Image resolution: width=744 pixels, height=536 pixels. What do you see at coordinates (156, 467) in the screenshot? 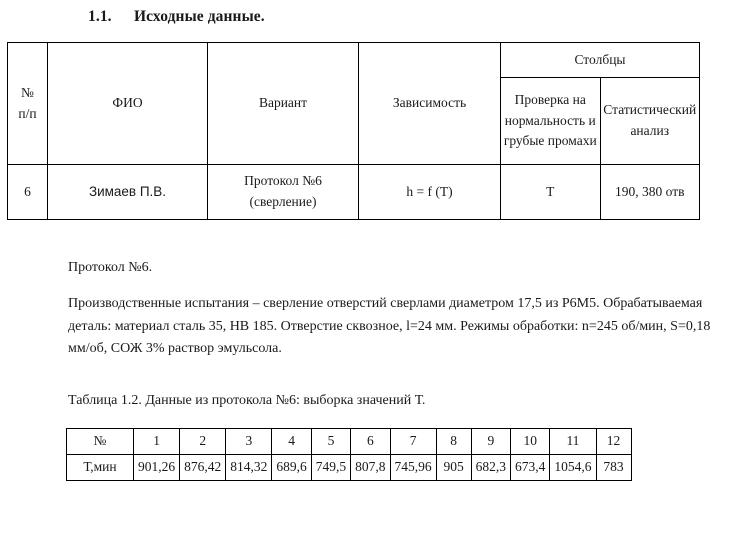
I see `sample-value-cell: 901,26` at bounding box center [156, 467].